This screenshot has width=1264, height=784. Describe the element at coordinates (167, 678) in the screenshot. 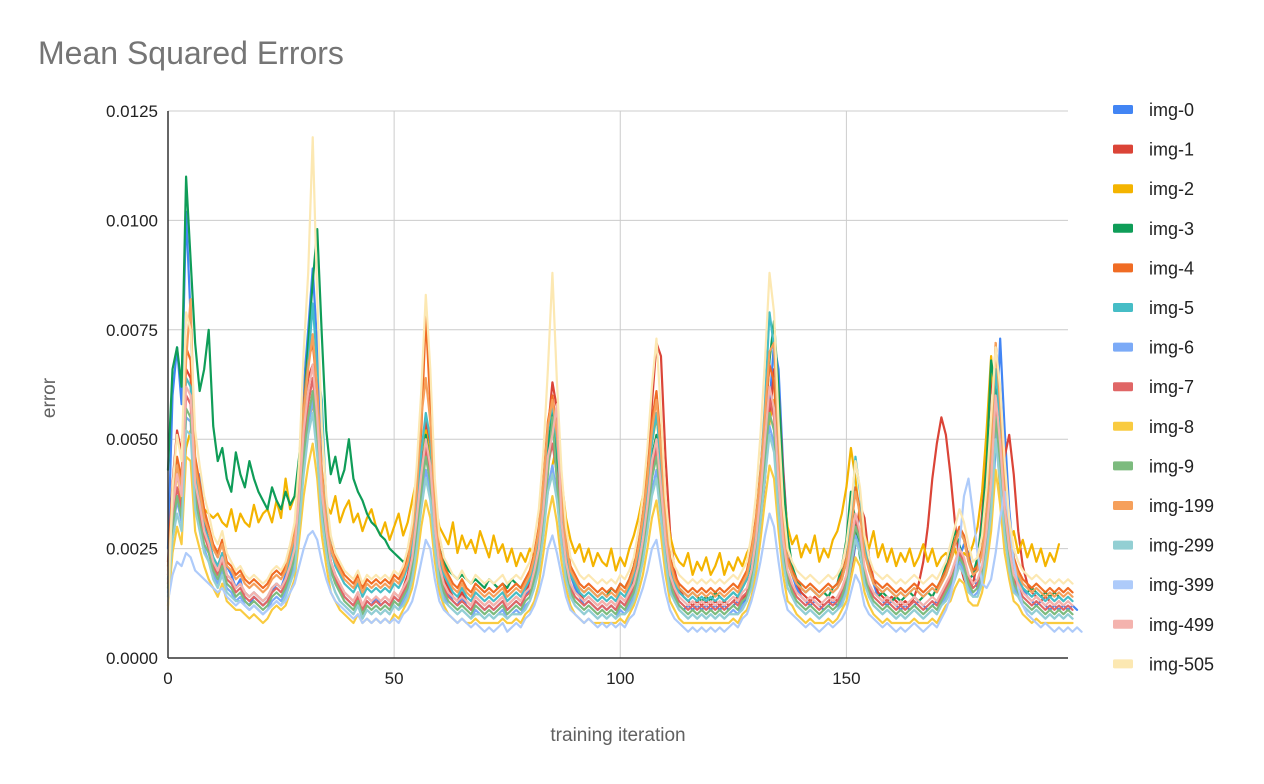

I see `x-tick-label: 0` at that location.